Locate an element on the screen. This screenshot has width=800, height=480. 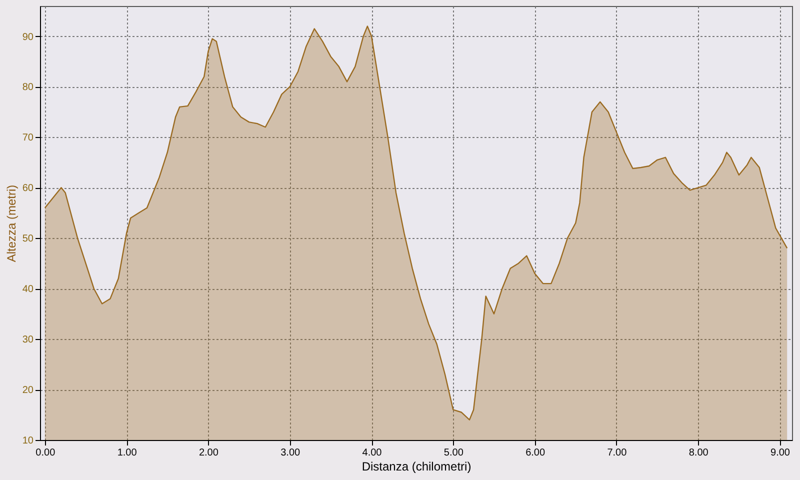
y-tick-label: 70 is located at coordinates (28, 138).